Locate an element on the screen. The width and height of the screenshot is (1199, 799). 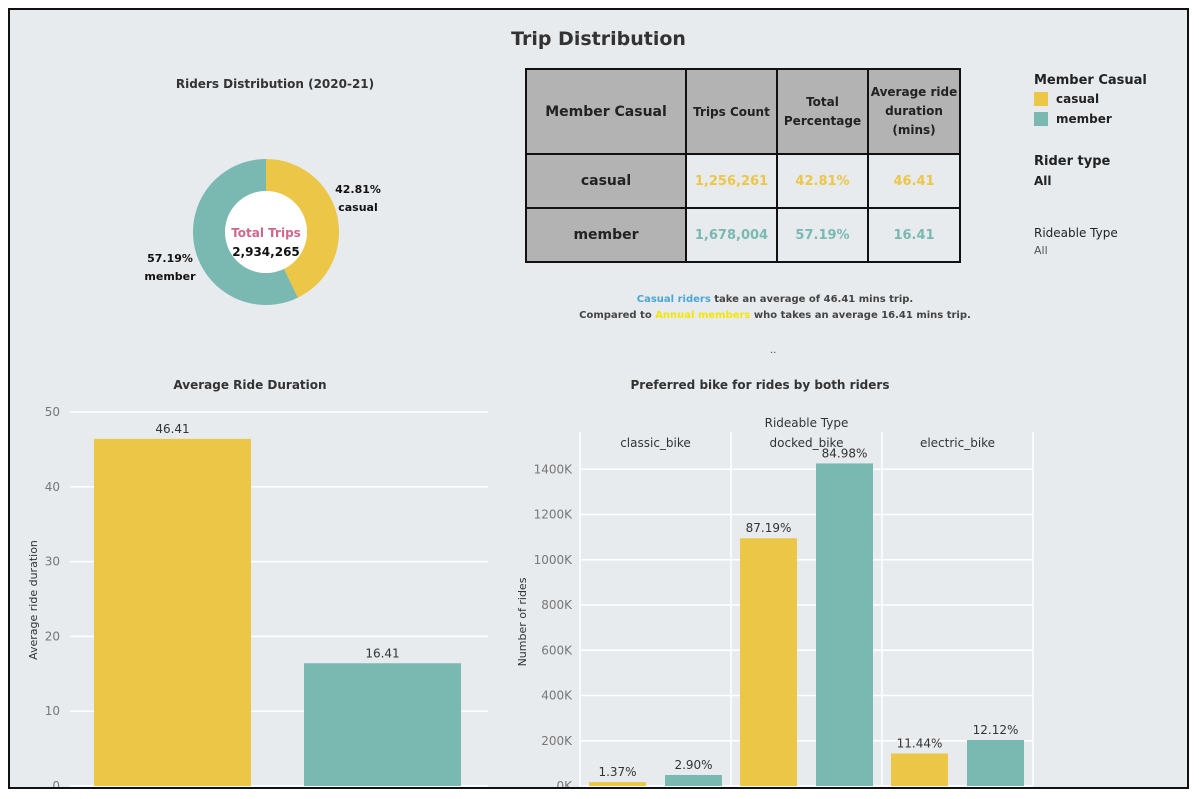
donut-hole is located at coordinates (266, 232).